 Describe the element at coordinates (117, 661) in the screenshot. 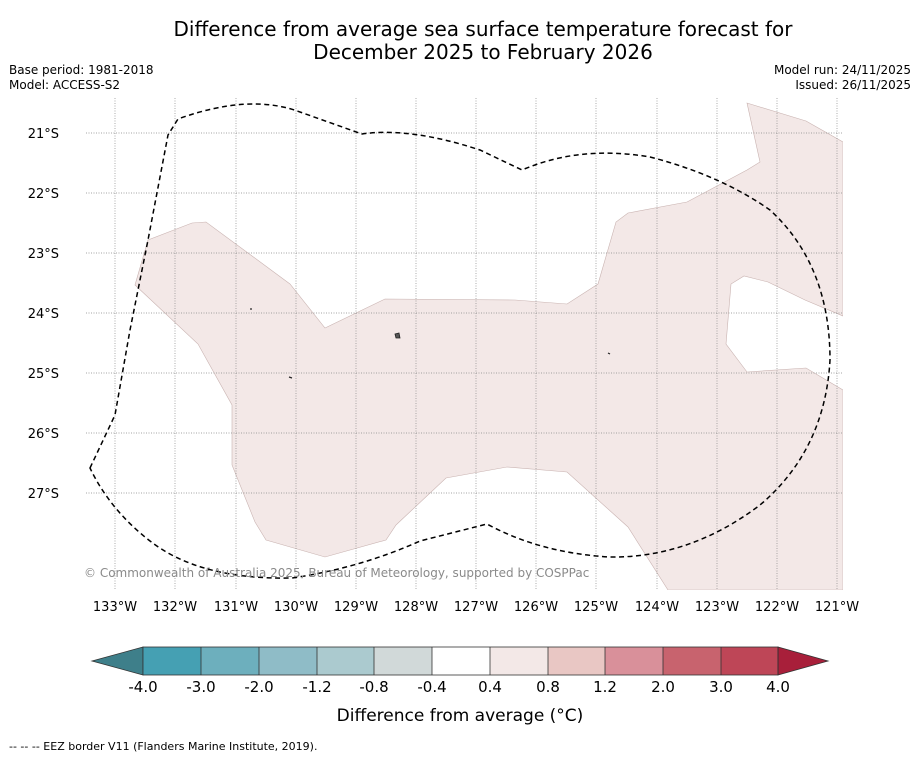

I see `colorbar-under-arrow` at that location.